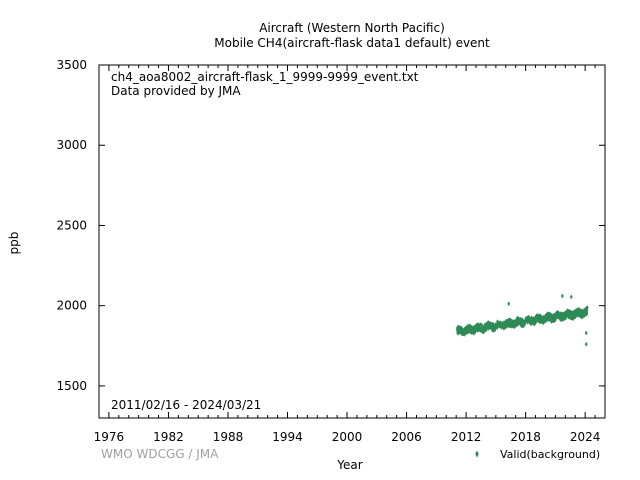 Image resolution: width=640 pixels, height=480 pixels. I want to click on x-tick-label: 2018, so click(525, 437).